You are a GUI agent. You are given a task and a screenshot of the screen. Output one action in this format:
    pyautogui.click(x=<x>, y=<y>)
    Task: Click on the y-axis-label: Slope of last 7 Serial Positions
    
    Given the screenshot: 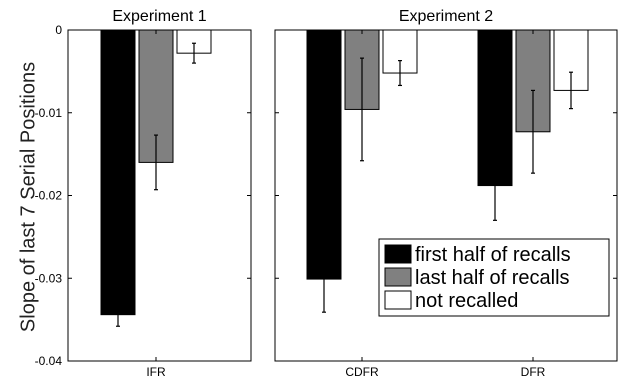 What is the action you would take?
    pyautogui.click(x=28, y=197)
    